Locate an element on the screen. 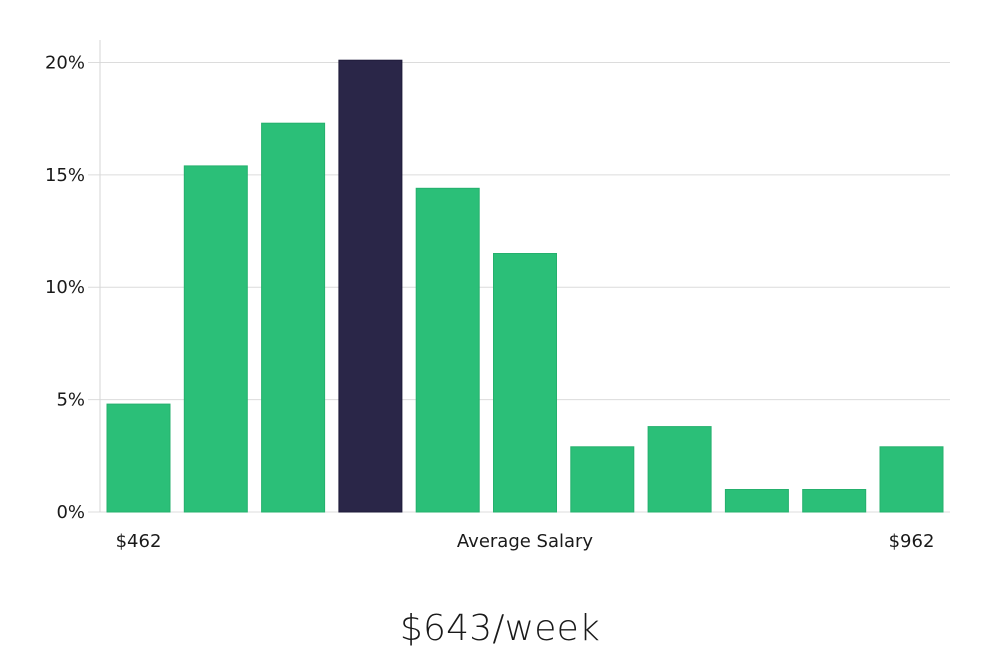  bar-highlighted is located at coordinates (370, 286).